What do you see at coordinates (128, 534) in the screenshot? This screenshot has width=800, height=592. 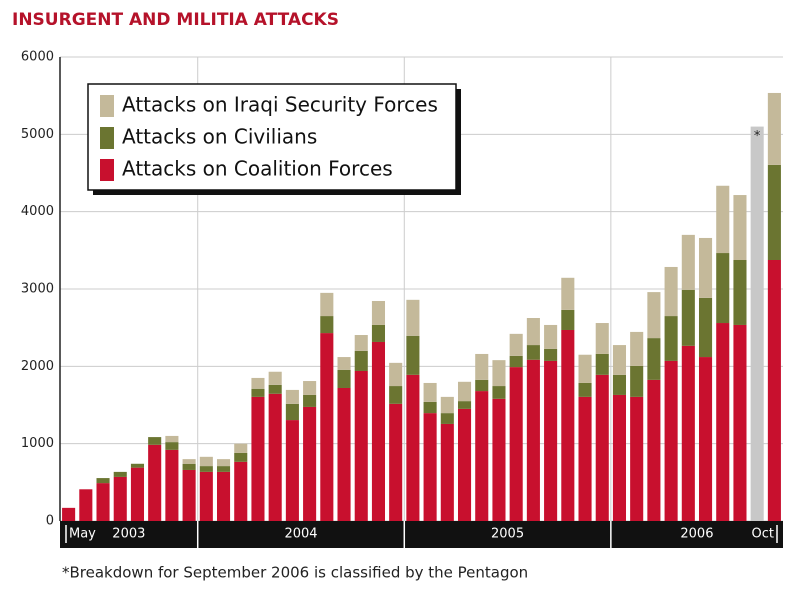 I see `x-group-label: 2003` at bounding box center [128, 534].